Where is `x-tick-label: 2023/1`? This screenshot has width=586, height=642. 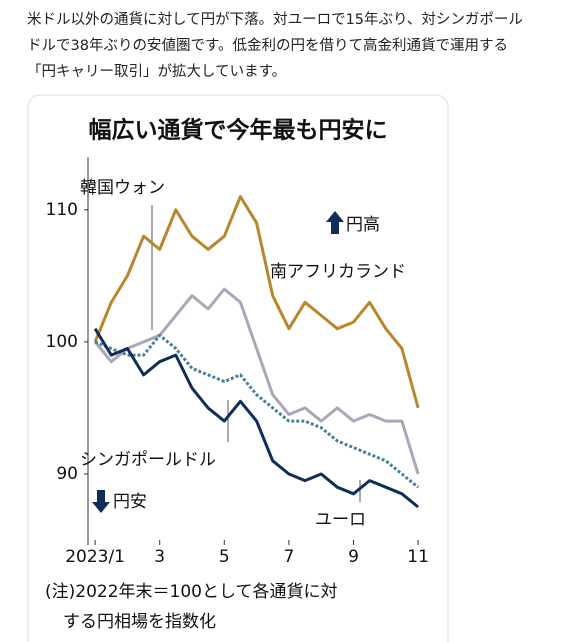
x-tick-label: 2023/1 is located at coordinates (95, 557).